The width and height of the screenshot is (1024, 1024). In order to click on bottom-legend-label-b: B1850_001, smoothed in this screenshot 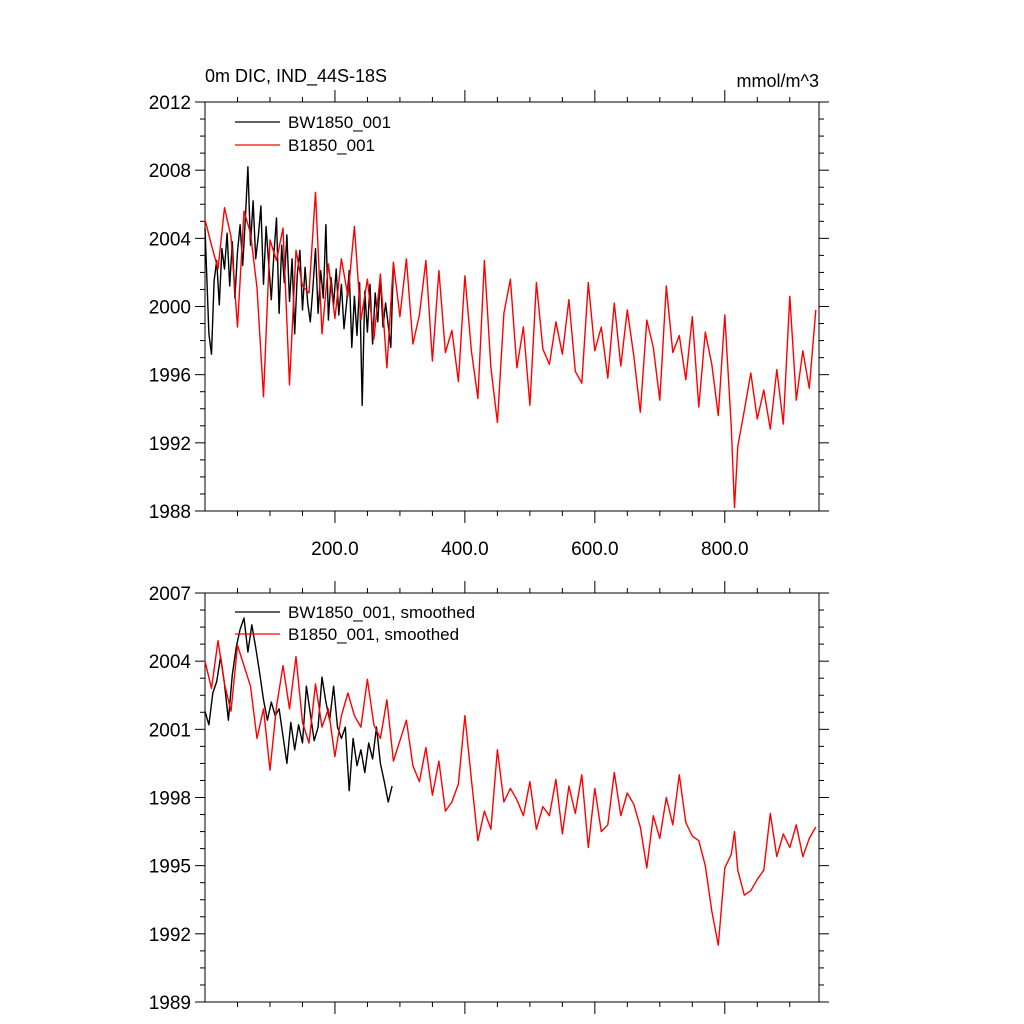, I will do `click(373, 634)`.